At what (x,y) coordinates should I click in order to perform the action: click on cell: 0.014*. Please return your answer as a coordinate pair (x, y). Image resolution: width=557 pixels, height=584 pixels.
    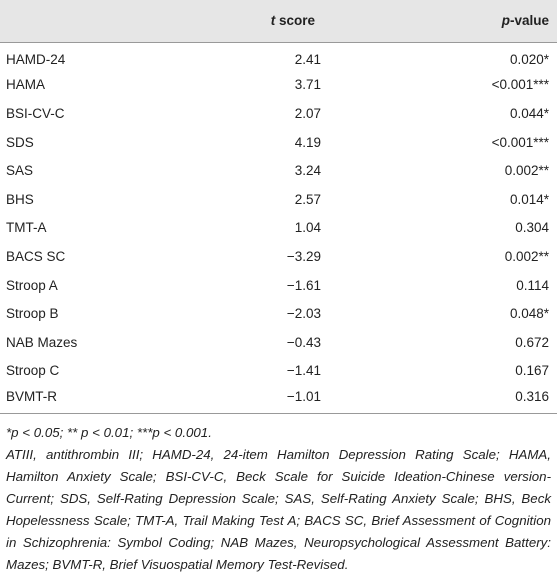
    Looking at the image, I should click on (529, 199).